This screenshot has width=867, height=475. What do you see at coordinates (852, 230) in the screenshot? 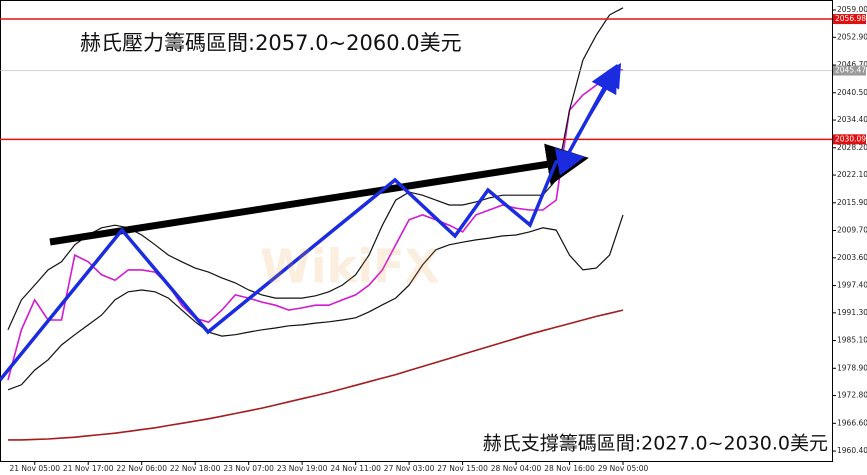
I see `y-tick-label: 2009.70` at bounding box center [852, 230].